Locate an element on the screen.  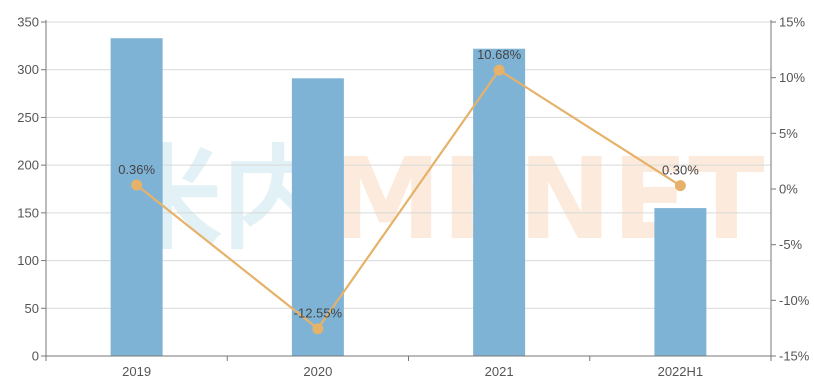
right-tick-label: -5% is located at coordinates (791, 244).